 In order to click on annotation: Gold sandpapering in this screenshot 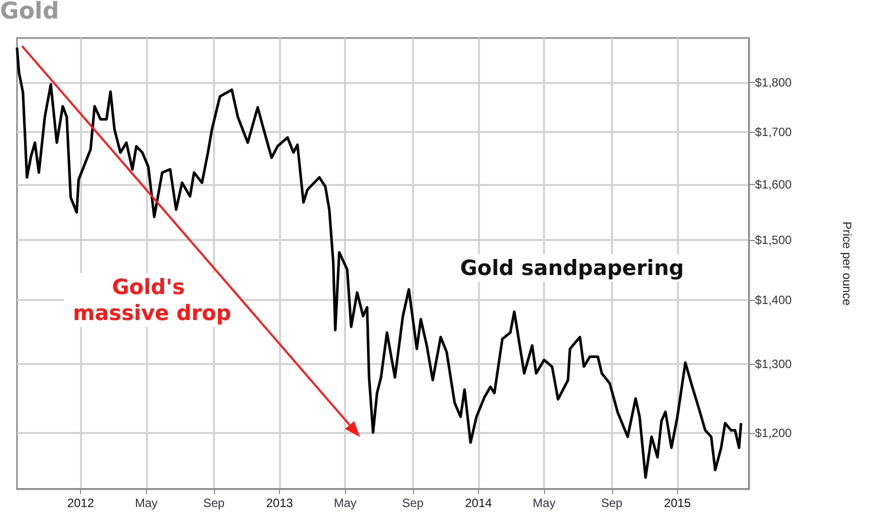, I will do `click(572, 268)`.